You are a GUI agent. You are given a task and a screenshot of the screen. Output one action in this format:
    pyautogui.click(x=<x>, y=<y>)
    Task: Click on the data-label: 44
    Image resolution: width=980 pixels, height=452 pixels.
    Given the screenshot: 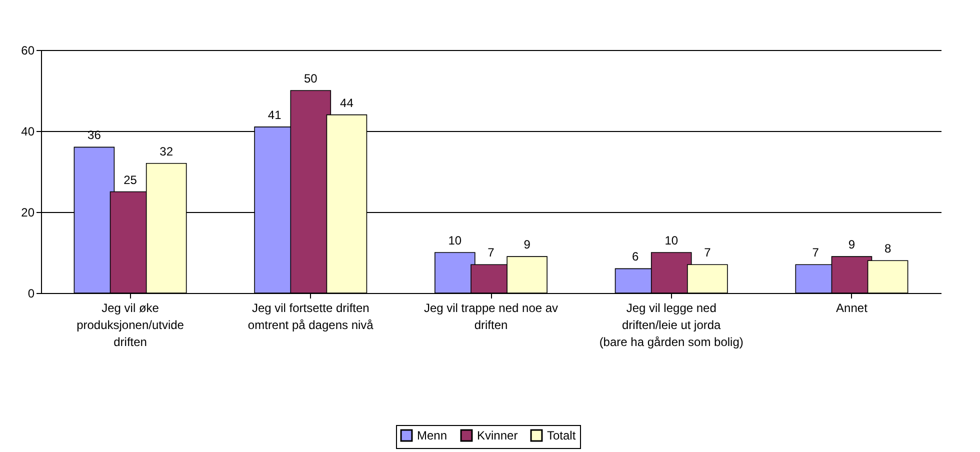 What is the action you would take?
    pyautogui.click(x=347, y=103)
    